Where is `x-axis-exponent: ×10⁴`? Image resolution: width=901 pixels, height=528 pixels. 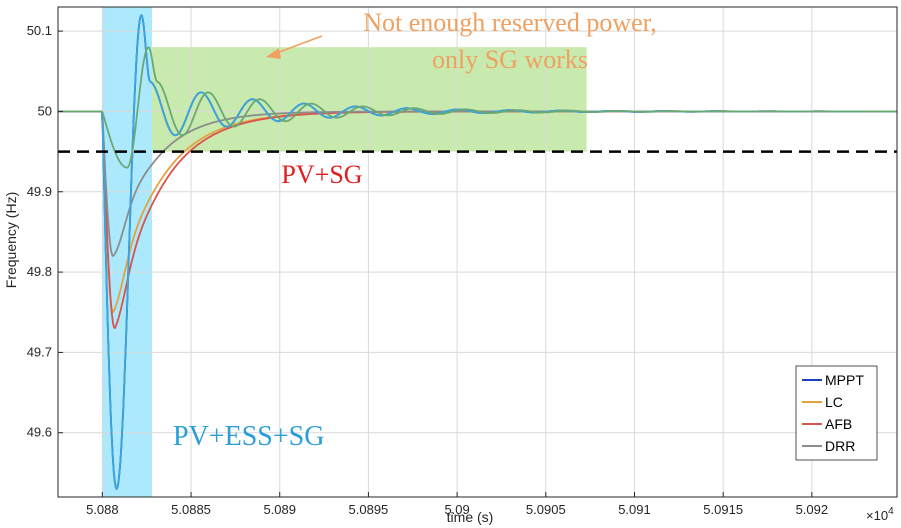 x-axis-exponent: ×10⁴ is located at coordinates (880, 514).